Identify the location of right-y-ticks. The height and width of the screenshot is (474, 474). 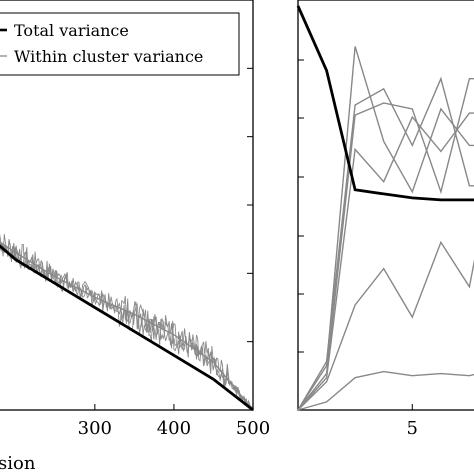
(301, 206).